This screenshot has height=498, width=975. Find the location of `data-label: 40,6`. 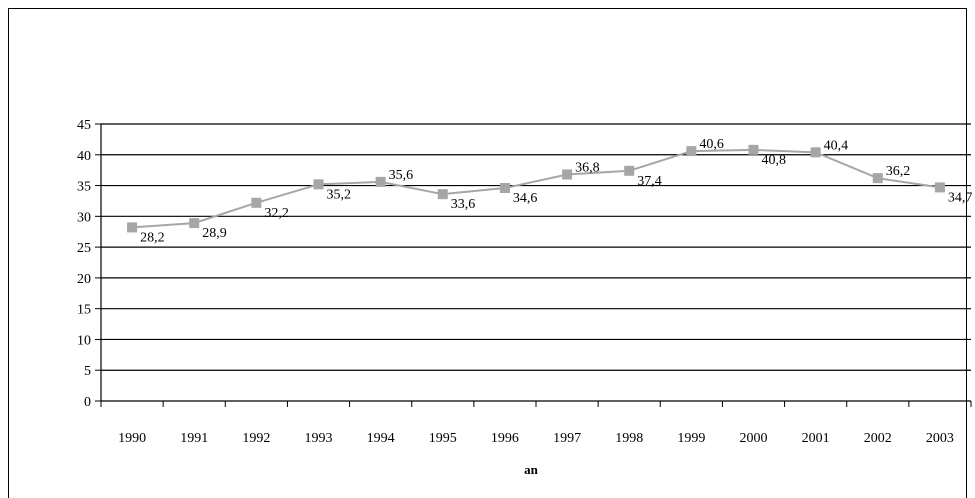

data-label: 40,6 is located at coordinates (711, 144).